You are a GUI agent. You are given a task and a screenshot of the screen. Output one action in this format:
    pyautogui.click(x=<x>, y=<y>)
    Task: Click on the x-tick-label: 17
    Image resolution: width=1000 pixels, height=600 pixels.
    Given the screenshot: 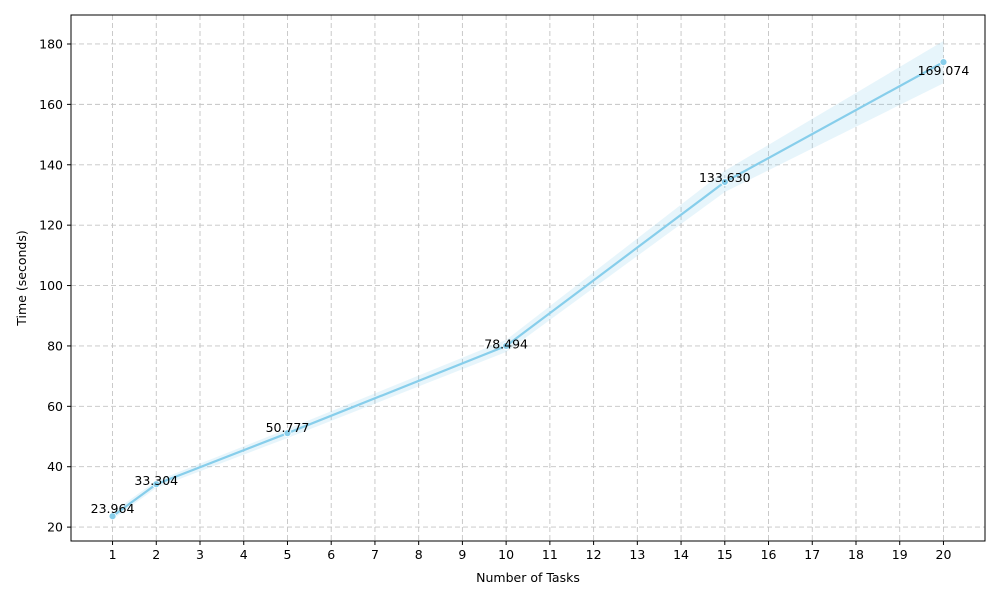 What is the action you would take?
    pyautogui.click(x=812, y=554)
    